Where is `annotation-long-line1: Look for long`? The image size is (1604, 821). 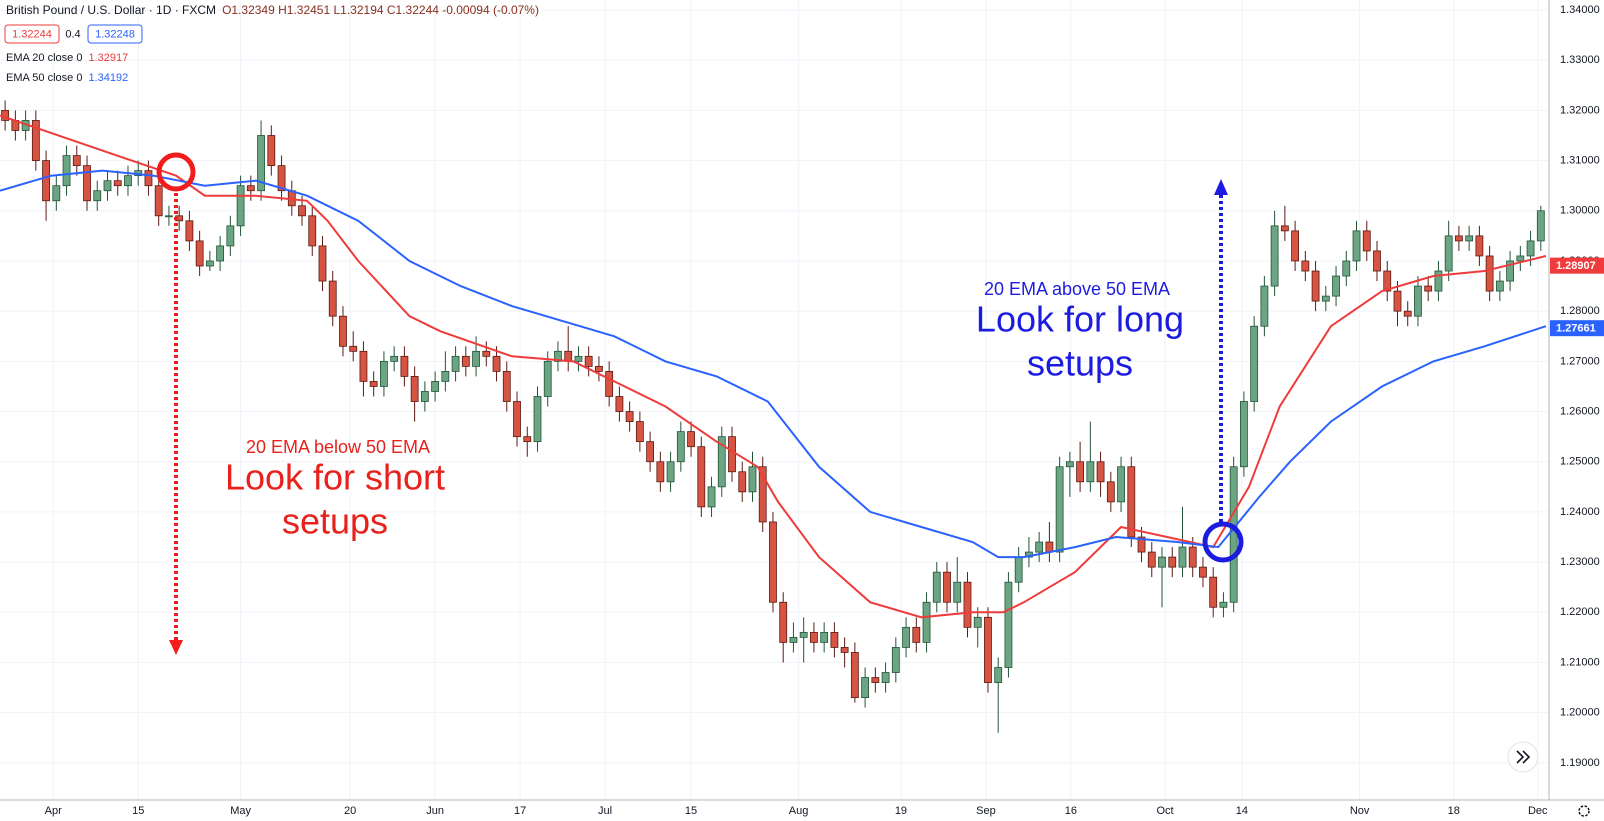
annotation-long-line1: Look for long is located at coordinates (1080, 319).